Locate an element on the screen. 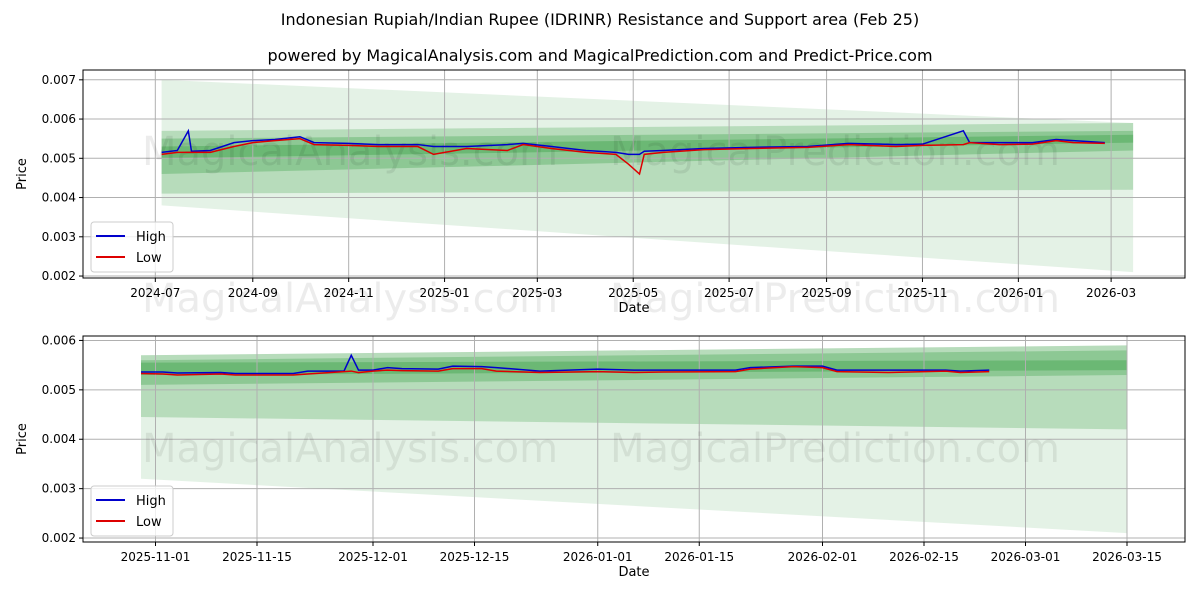 Image resolution: width=1200 pixels, height=600 pixels. x-tick-label: 2025-05 is located at coordinates (633, 293).